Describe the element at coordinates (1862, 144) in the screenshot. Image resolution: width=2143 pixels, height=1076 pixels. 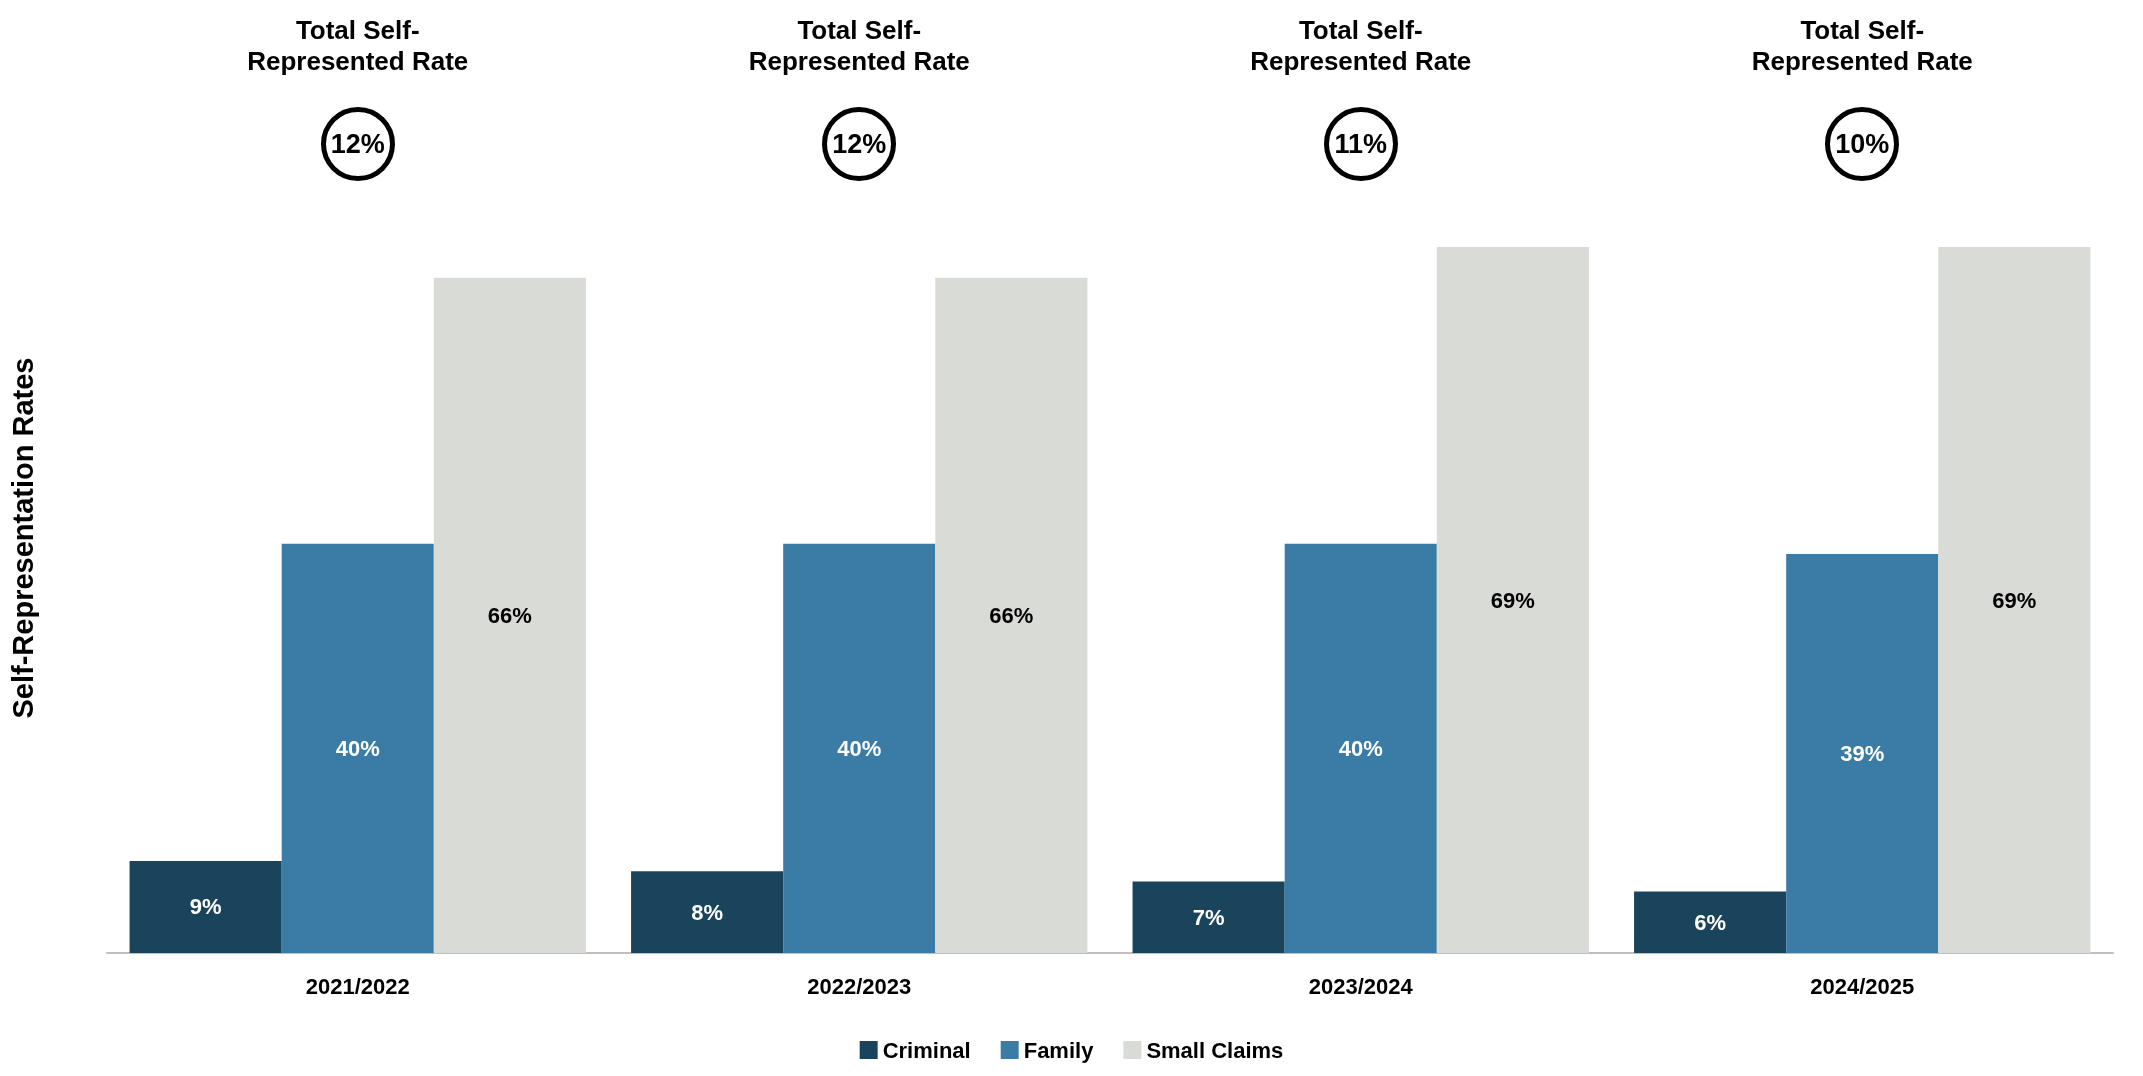
I see `text: 10%` at that location.